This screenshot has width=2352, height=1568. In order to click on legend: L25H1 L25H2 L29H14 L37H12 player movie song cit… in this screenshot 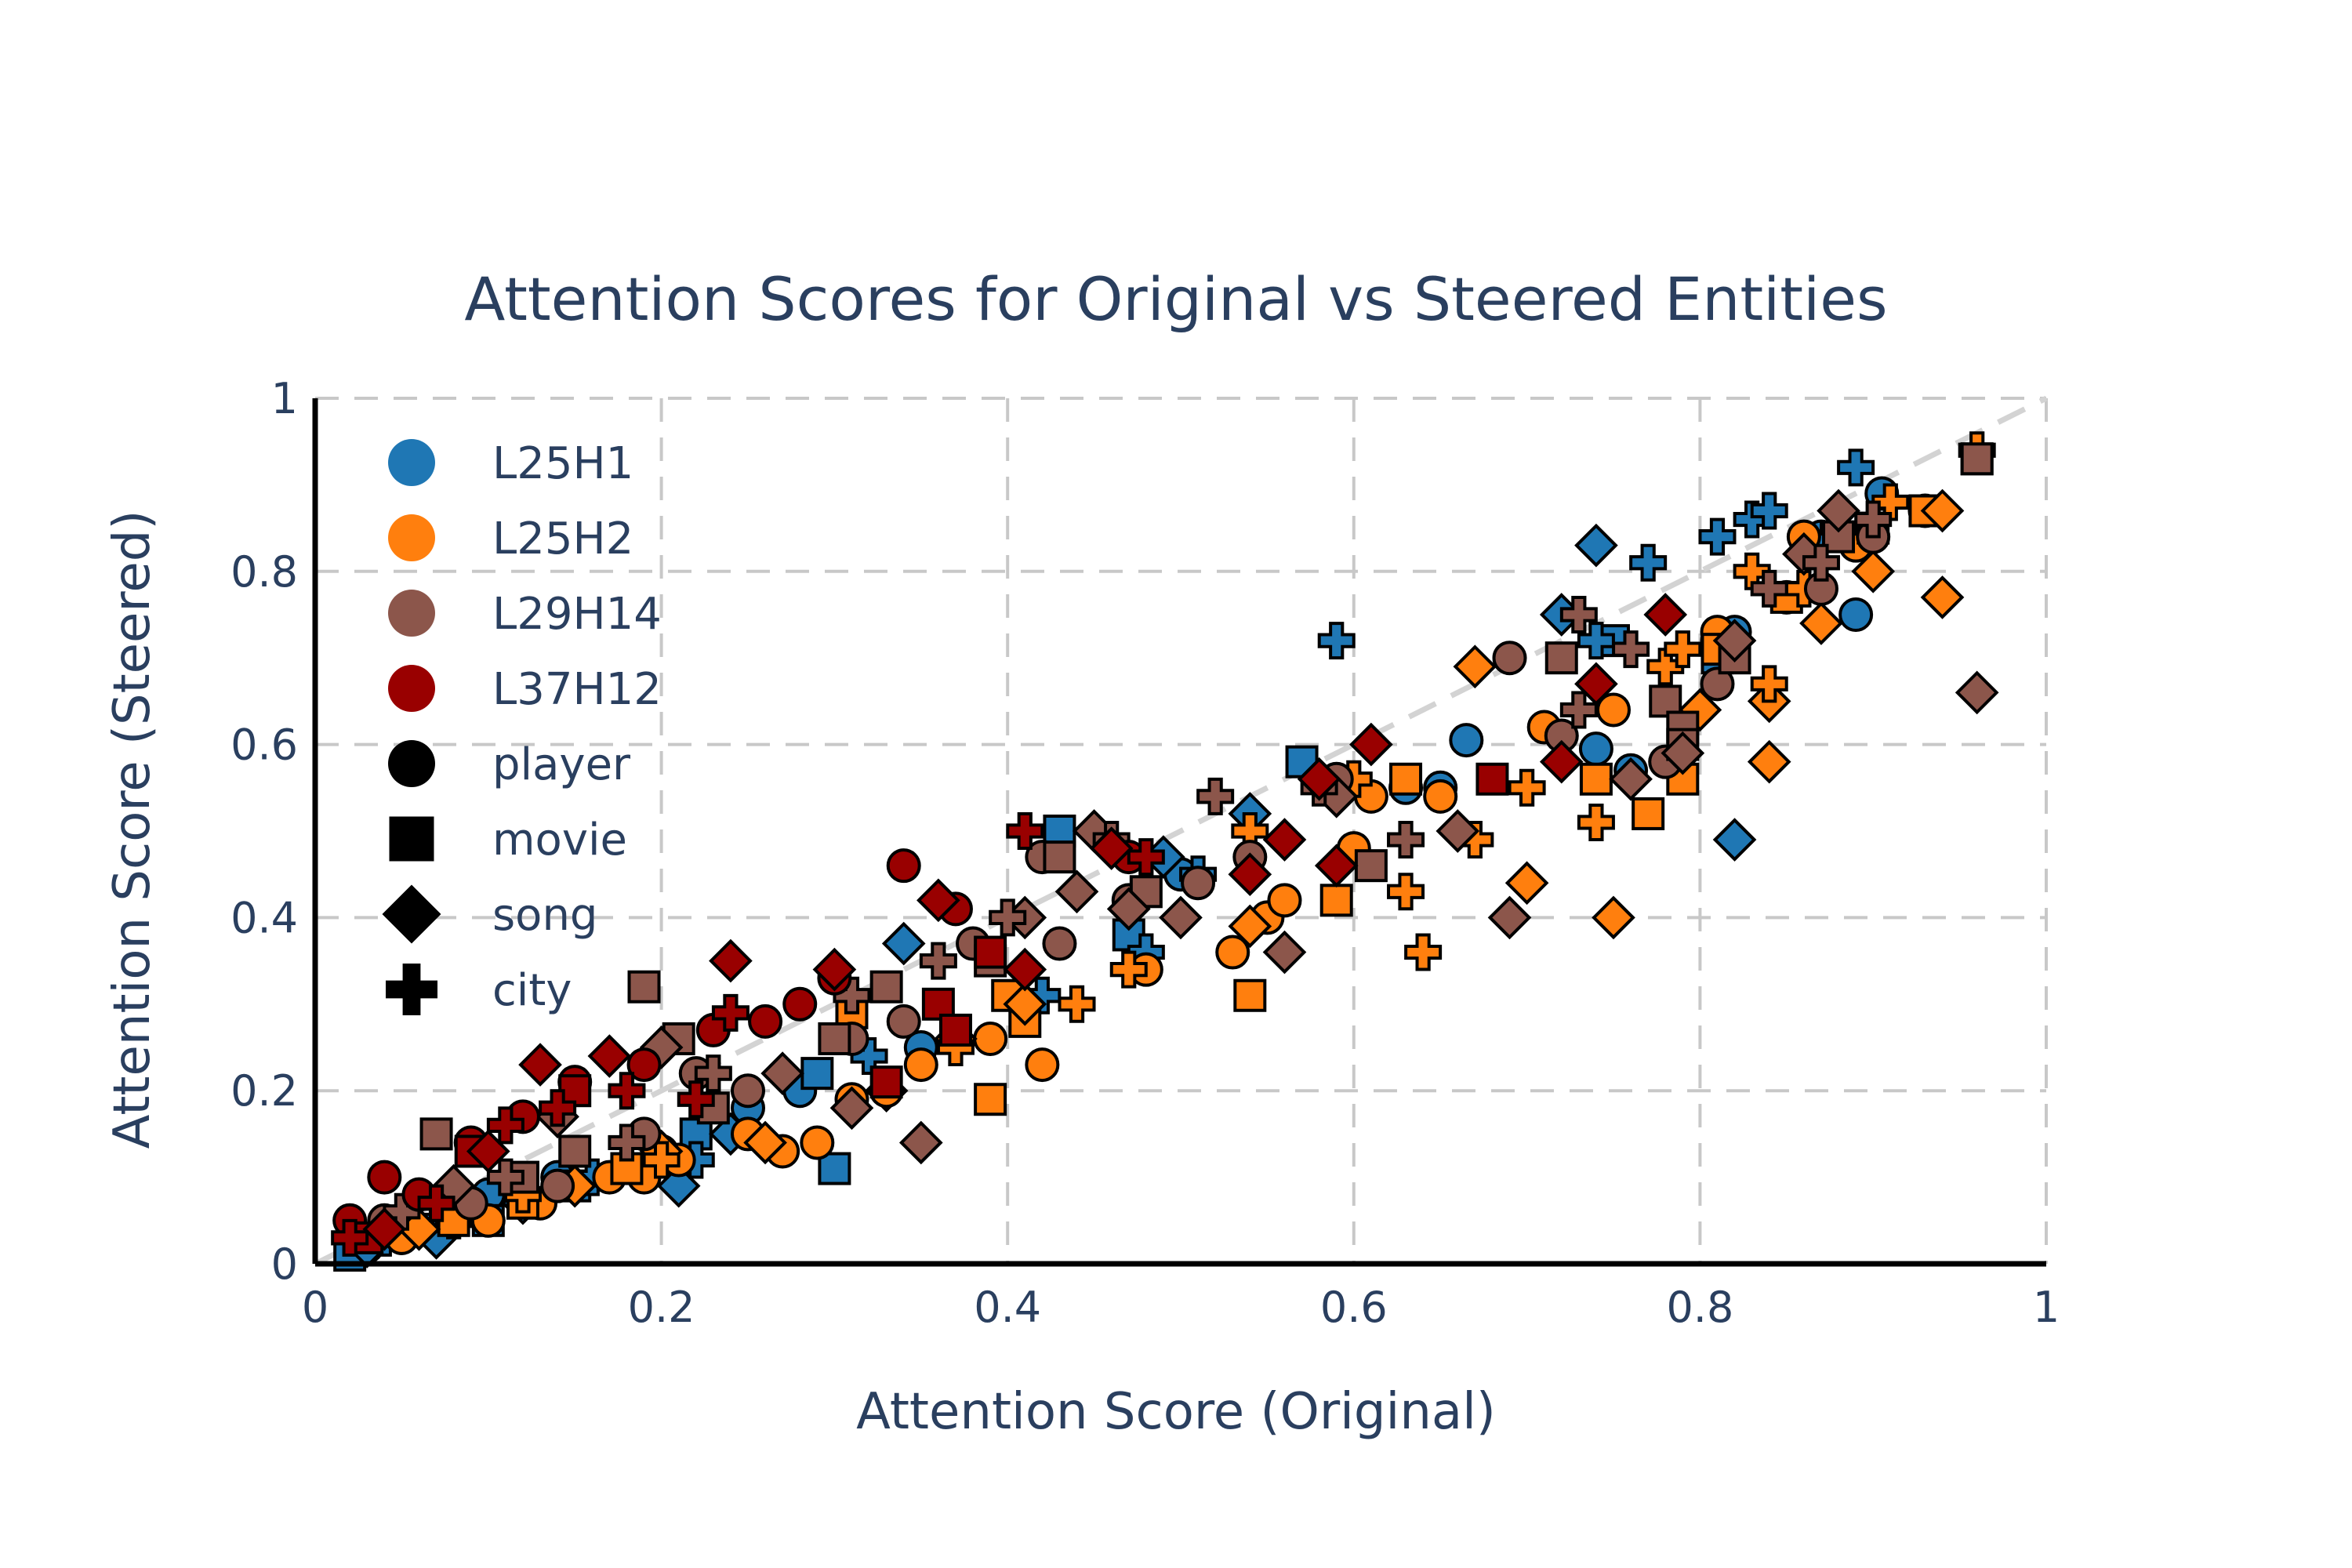, I will do `click(522, 727)`.